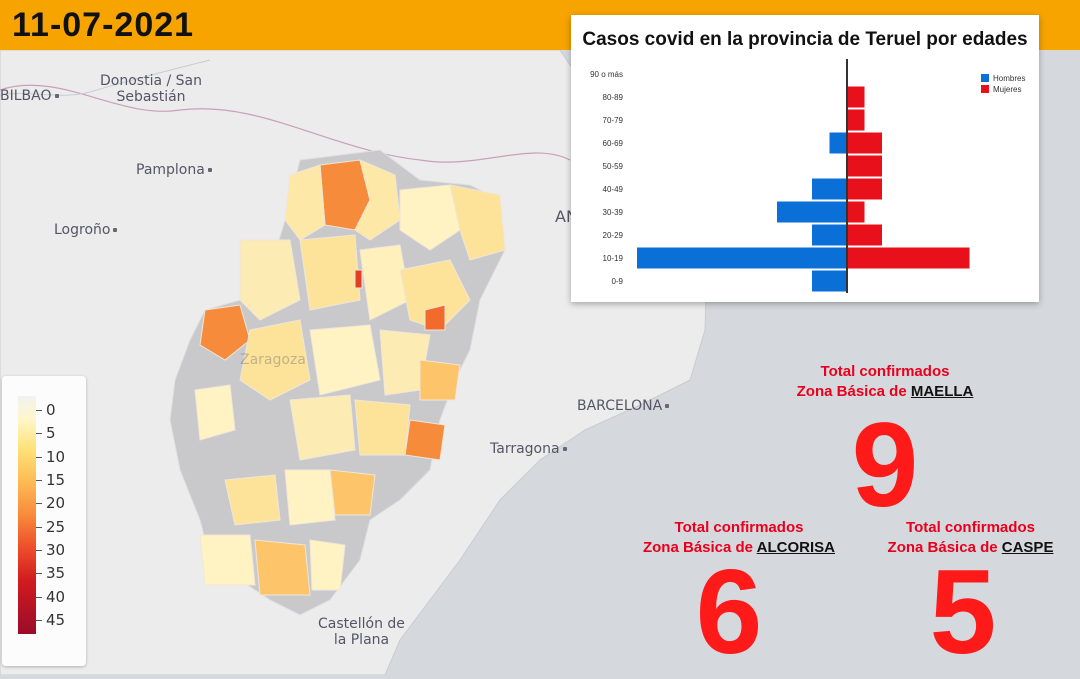 The image size is (1080, 679). Describe the element at coordinates (174, 170) in the screenshot. I see `city-label-pamplona: Pamplona` at that location.